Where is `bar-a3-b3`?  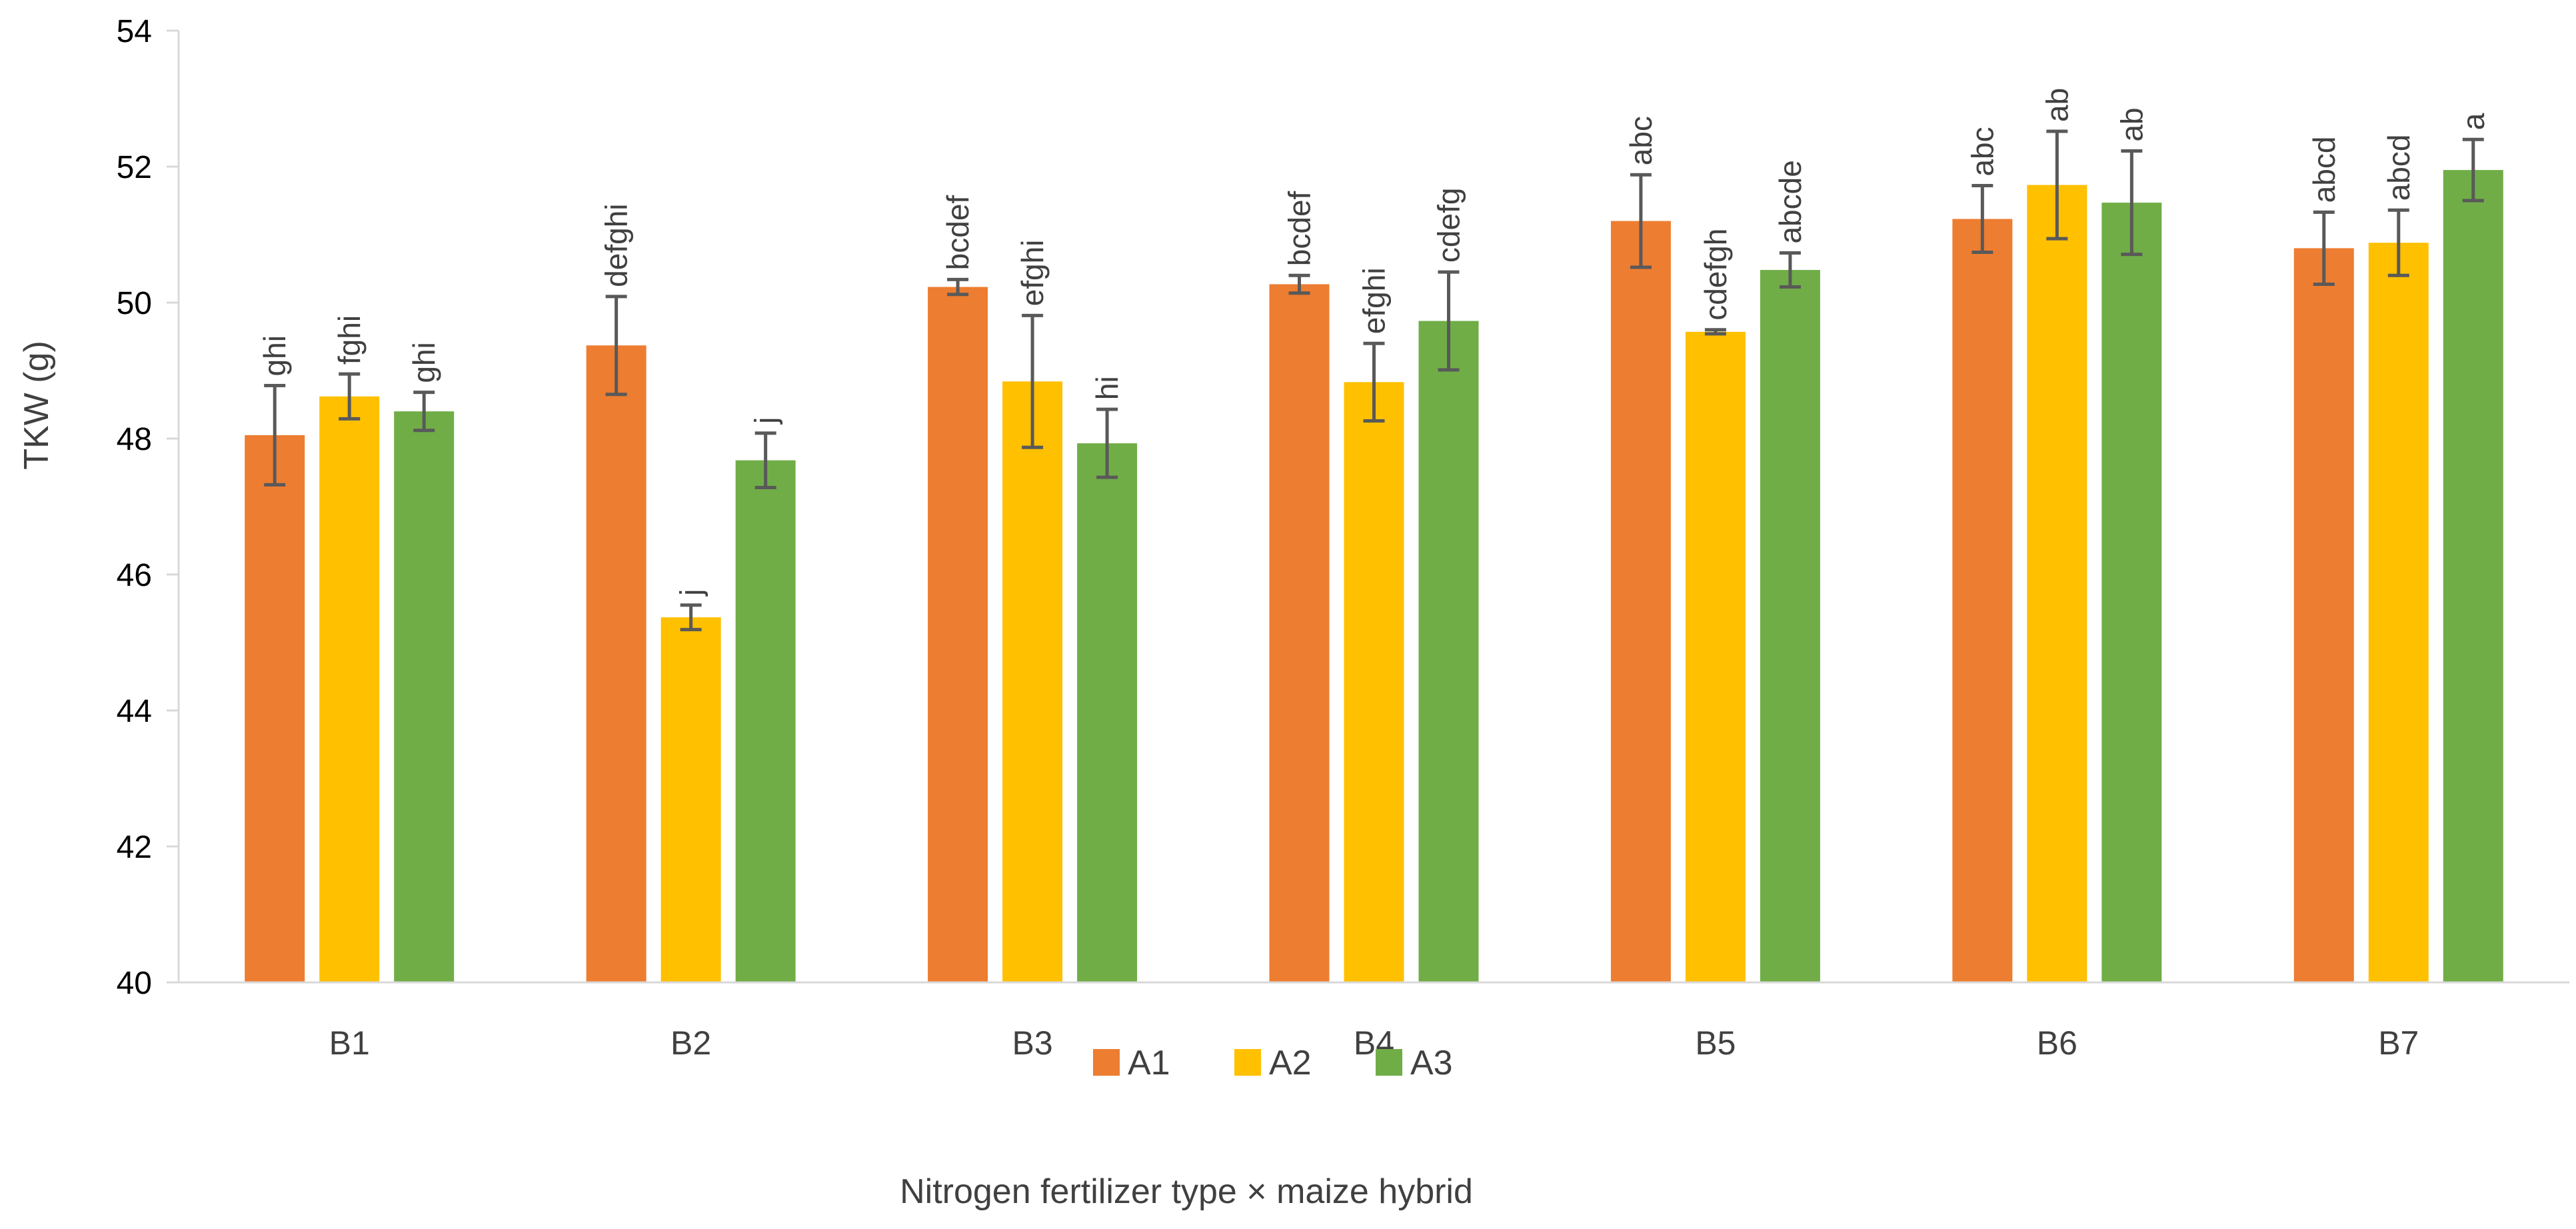 bar-a3-b3 is located at coordinates (1108, 712).